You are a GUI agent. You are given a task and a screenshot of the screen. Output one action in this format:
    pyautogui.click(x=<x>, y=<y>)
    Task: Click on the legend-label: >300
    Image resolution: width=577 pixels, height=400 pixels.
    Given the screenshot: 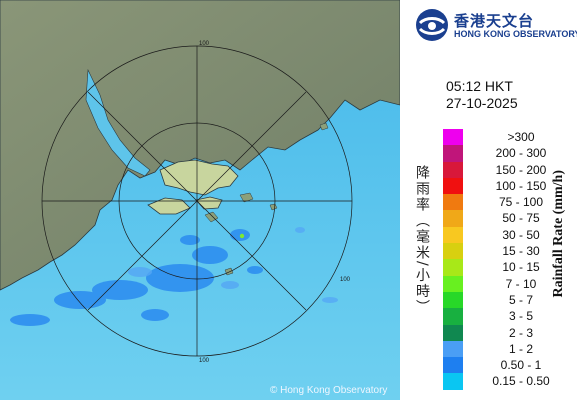 What is the action you would take?
    pyautogui.click(x=521, y=137)
    